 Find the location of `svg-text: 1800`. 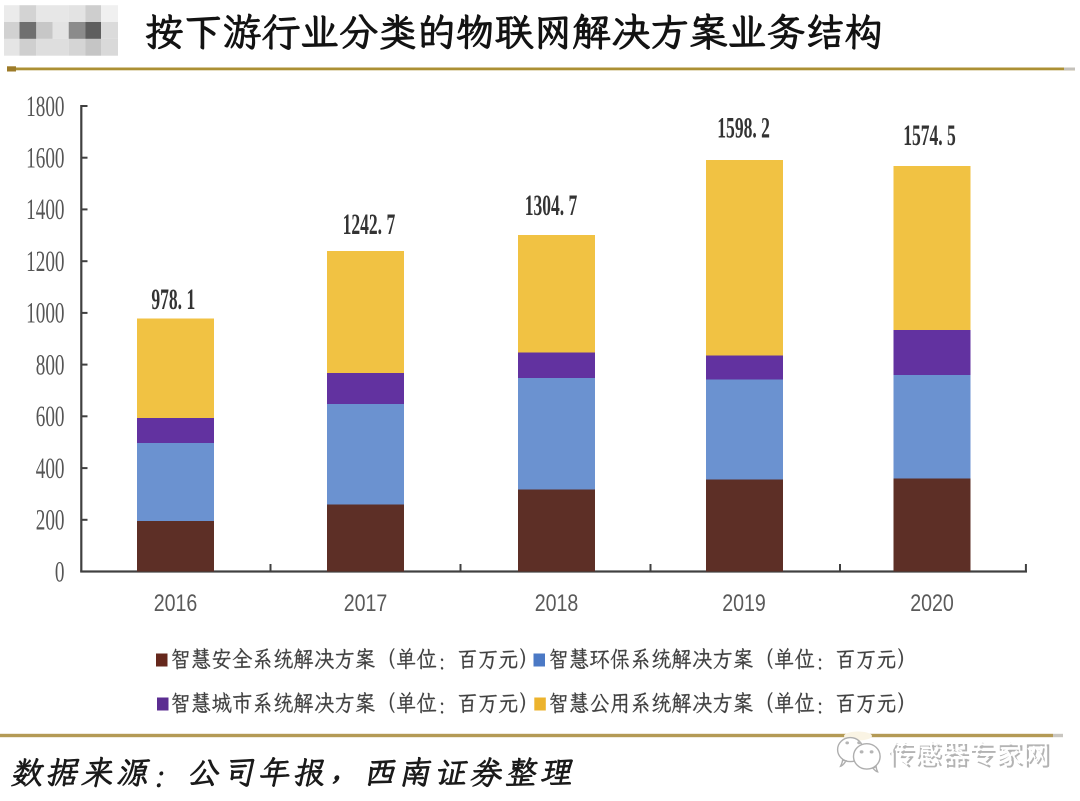

svg-text: 1800 is located at coordinates (45, 107).